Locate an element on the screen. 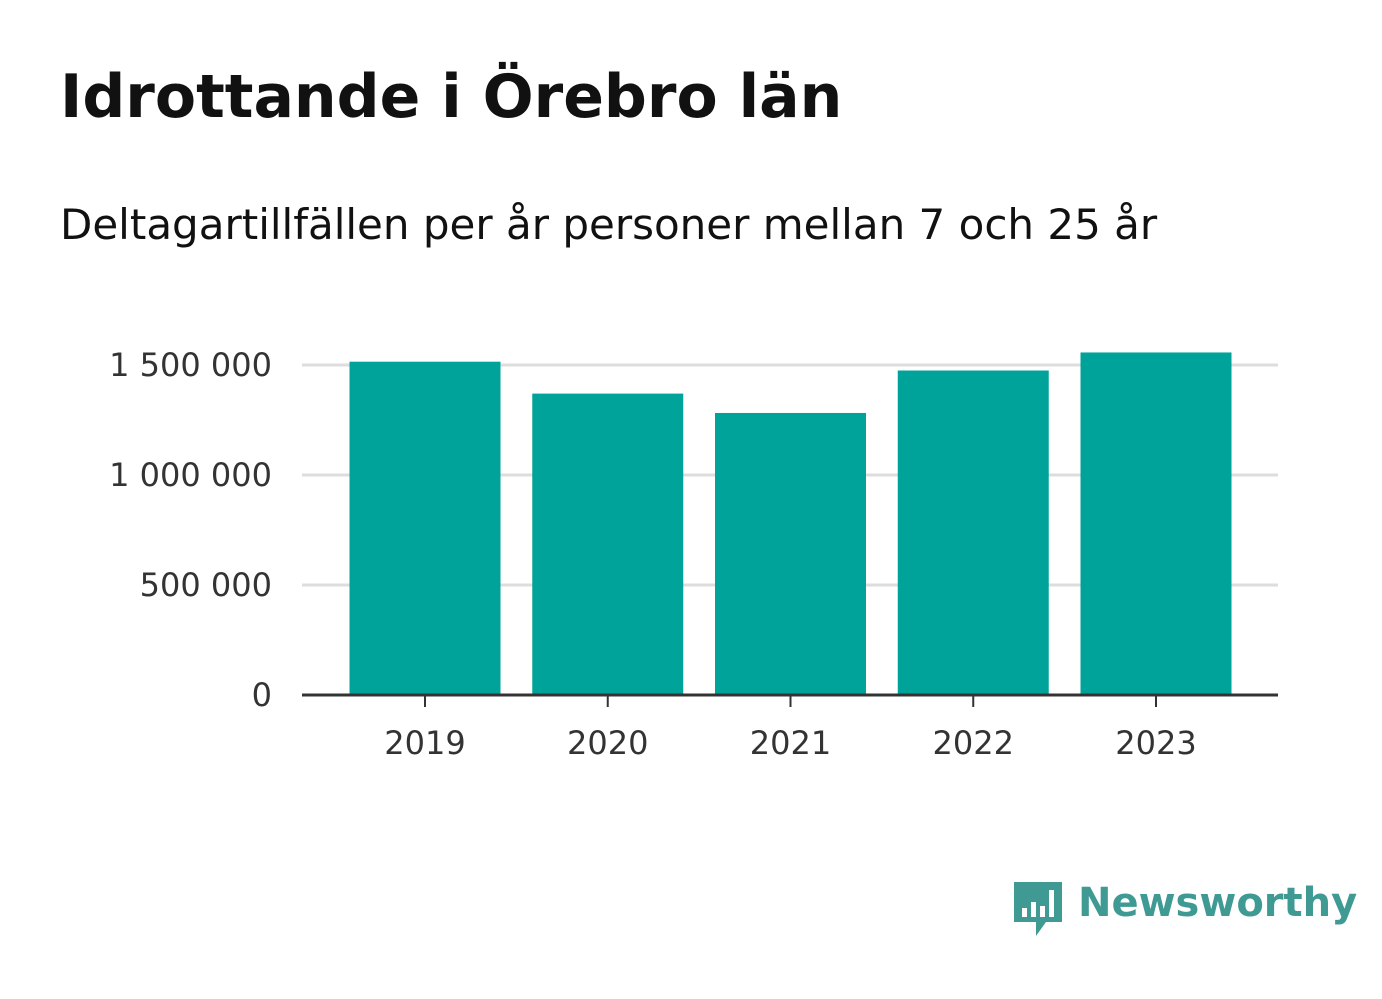 Image resolution: width=1382 pixels, height=999 pixels. bar-2022 is located at coordinates (973, 532).